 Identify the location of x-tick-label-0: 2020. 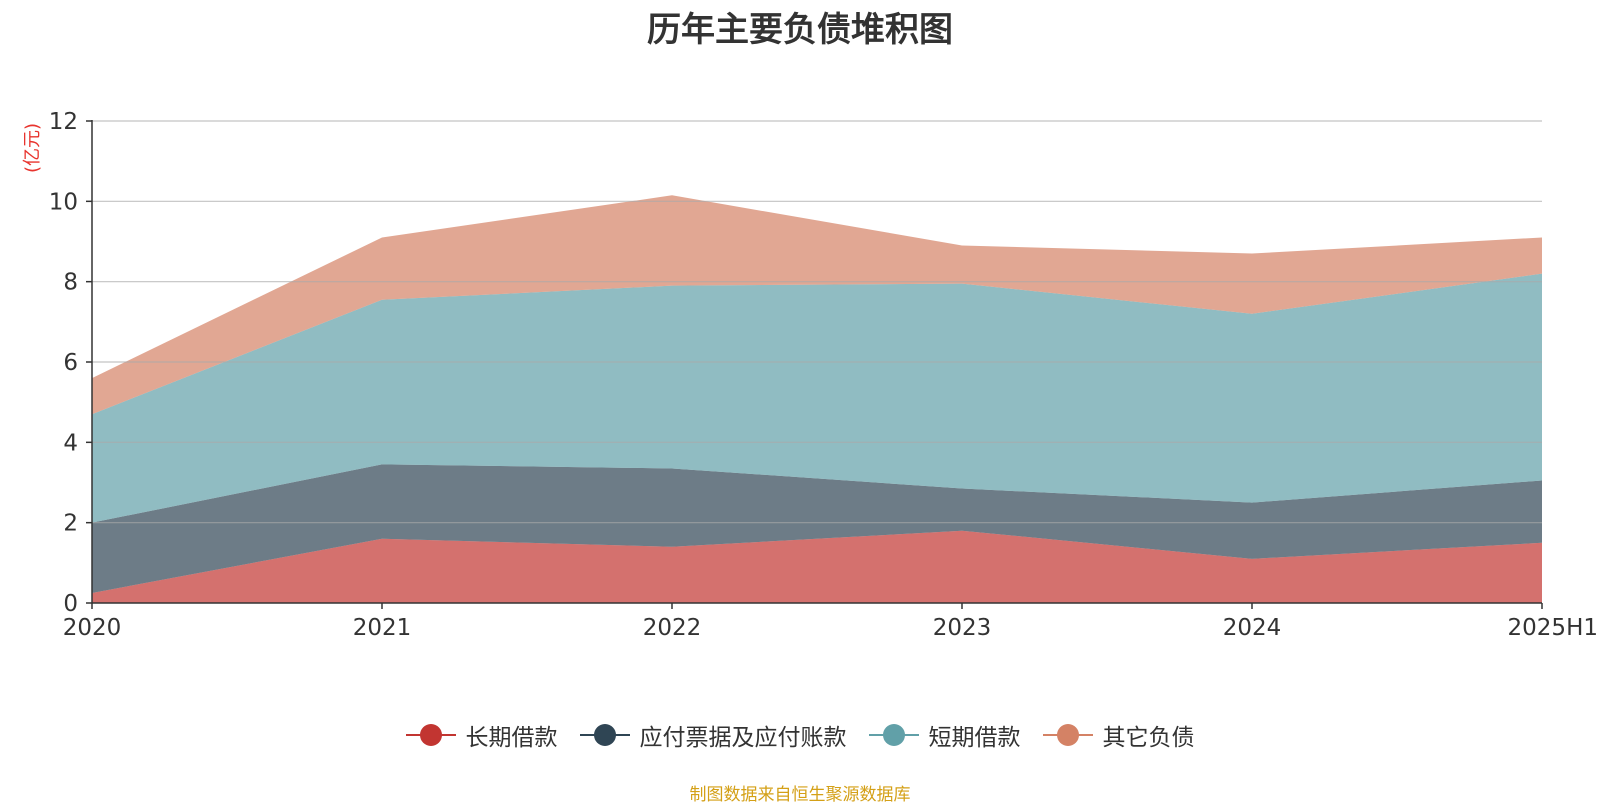
(92, 628).